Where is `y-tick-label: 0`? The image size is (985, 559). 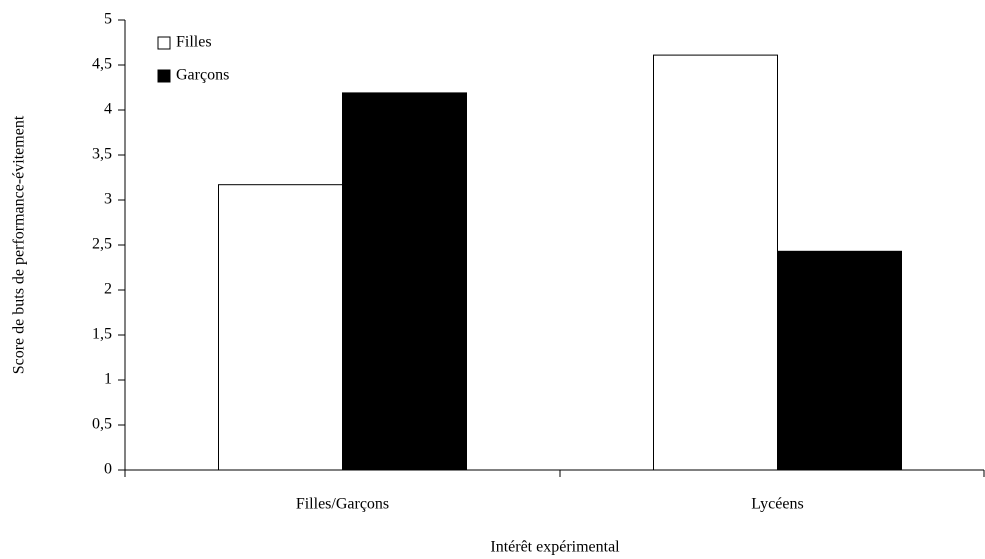 y-tick-label: 0 is located at coordinates (108, 469).